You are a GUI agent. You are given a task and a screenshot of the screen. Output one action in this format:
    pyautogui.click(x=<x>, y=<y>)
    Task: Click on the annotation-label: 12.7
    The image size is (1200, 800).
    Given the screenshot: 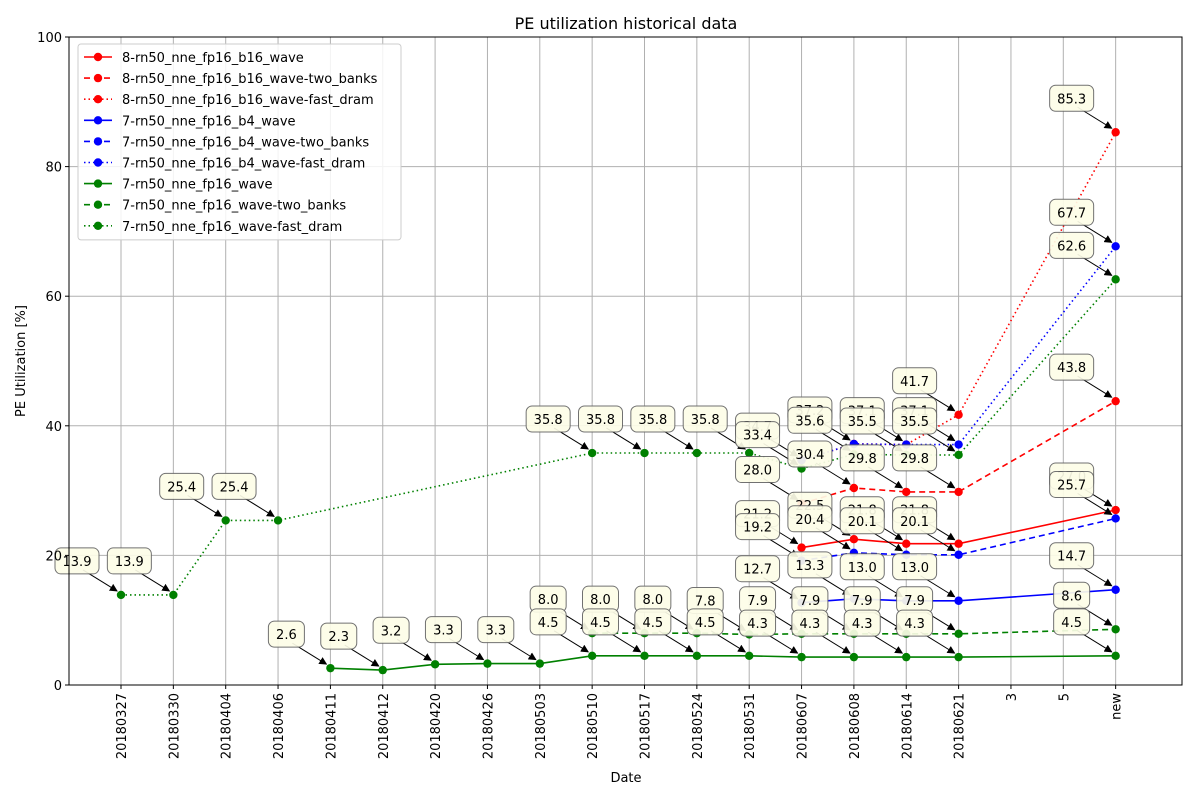 What is the action you would take?
    pyautogui.click(x=757, y=570)
    